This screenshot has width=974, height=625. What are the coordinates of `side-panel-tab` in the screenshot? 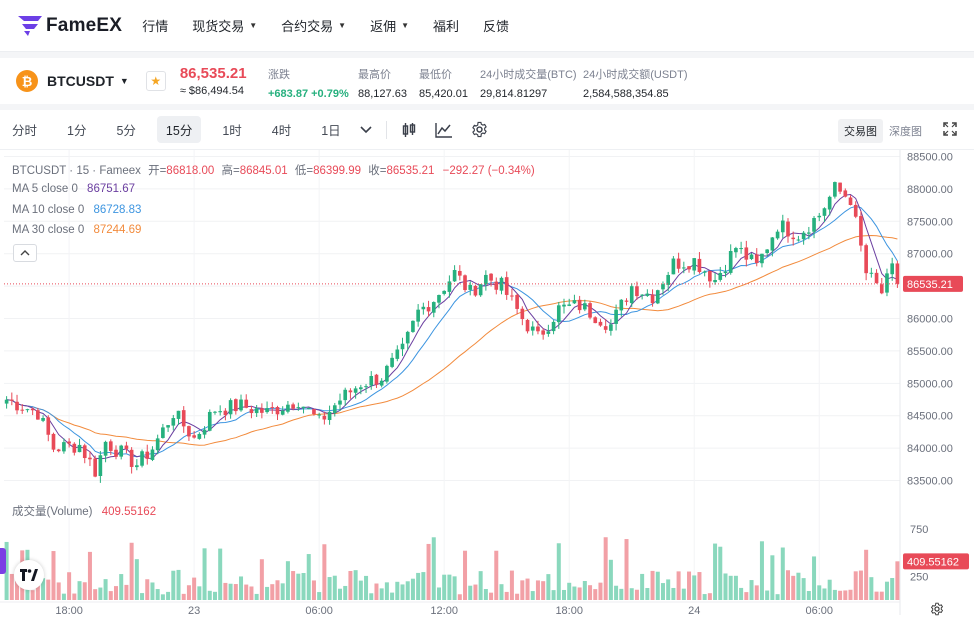 It's located at (3, 561).